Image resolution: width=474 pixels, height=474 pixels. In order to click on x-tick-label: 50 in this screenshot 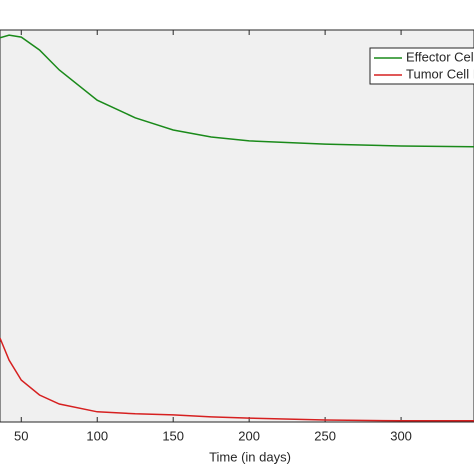, I will do `click(21, 435)`.